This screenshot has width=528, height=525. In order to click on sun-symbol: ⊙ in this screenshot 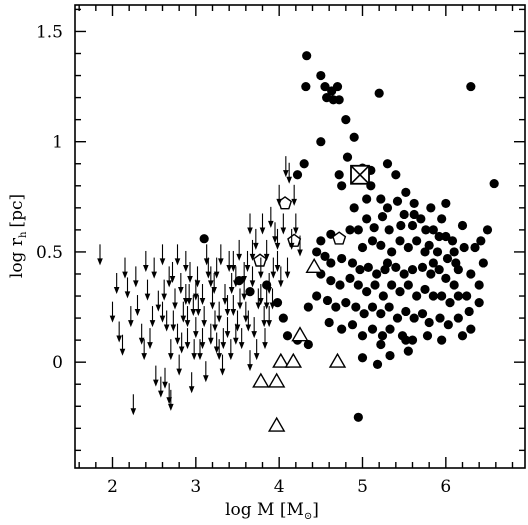, I will do `click(308, 516)`.